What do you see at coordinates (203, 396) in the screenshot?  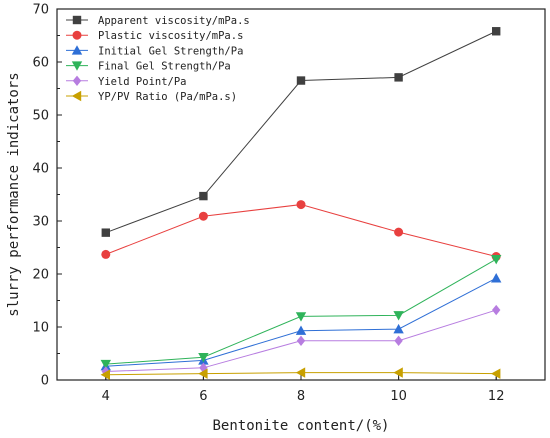 I see `x-tick-label: 6` at bounding box center [203, 396].